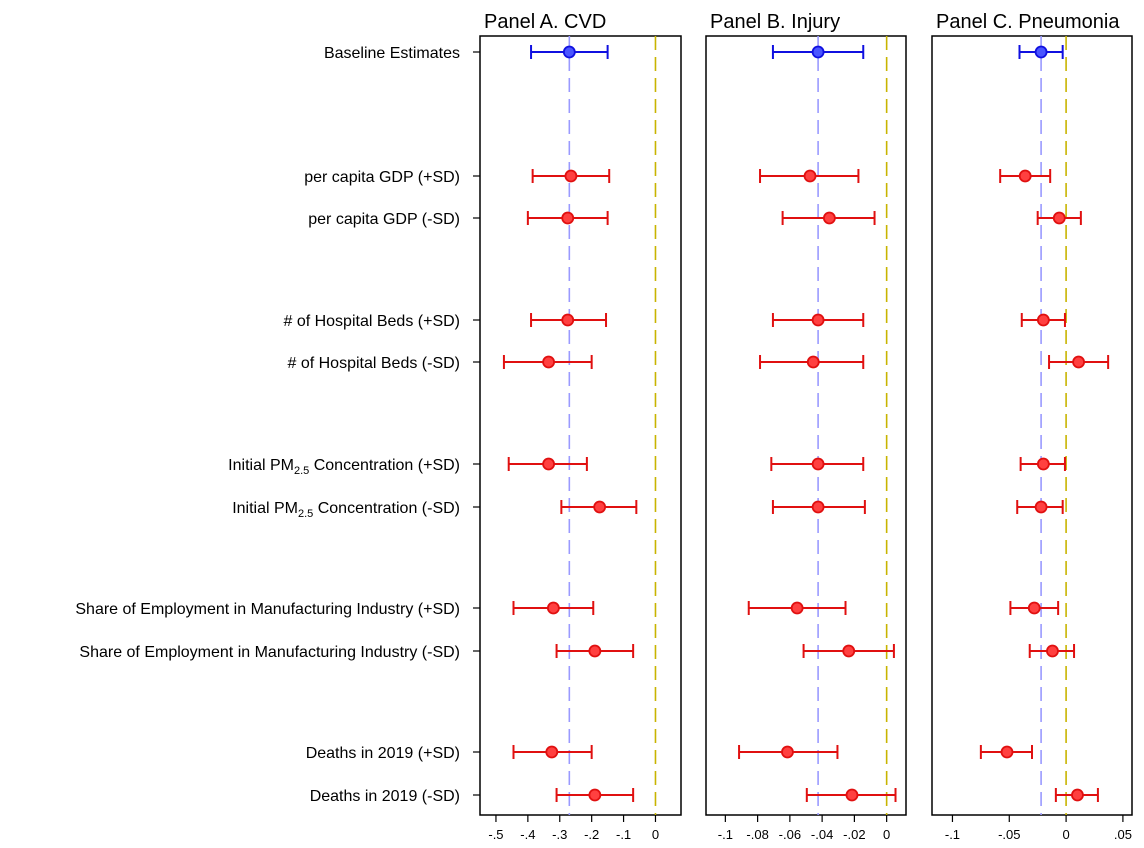 The image size is (1144, 848). What do you see at coordinates (373, 363) in the screenshot?
I see `row-label: # of Hospital Beds (-SD)` at bounding box center [373, 363].